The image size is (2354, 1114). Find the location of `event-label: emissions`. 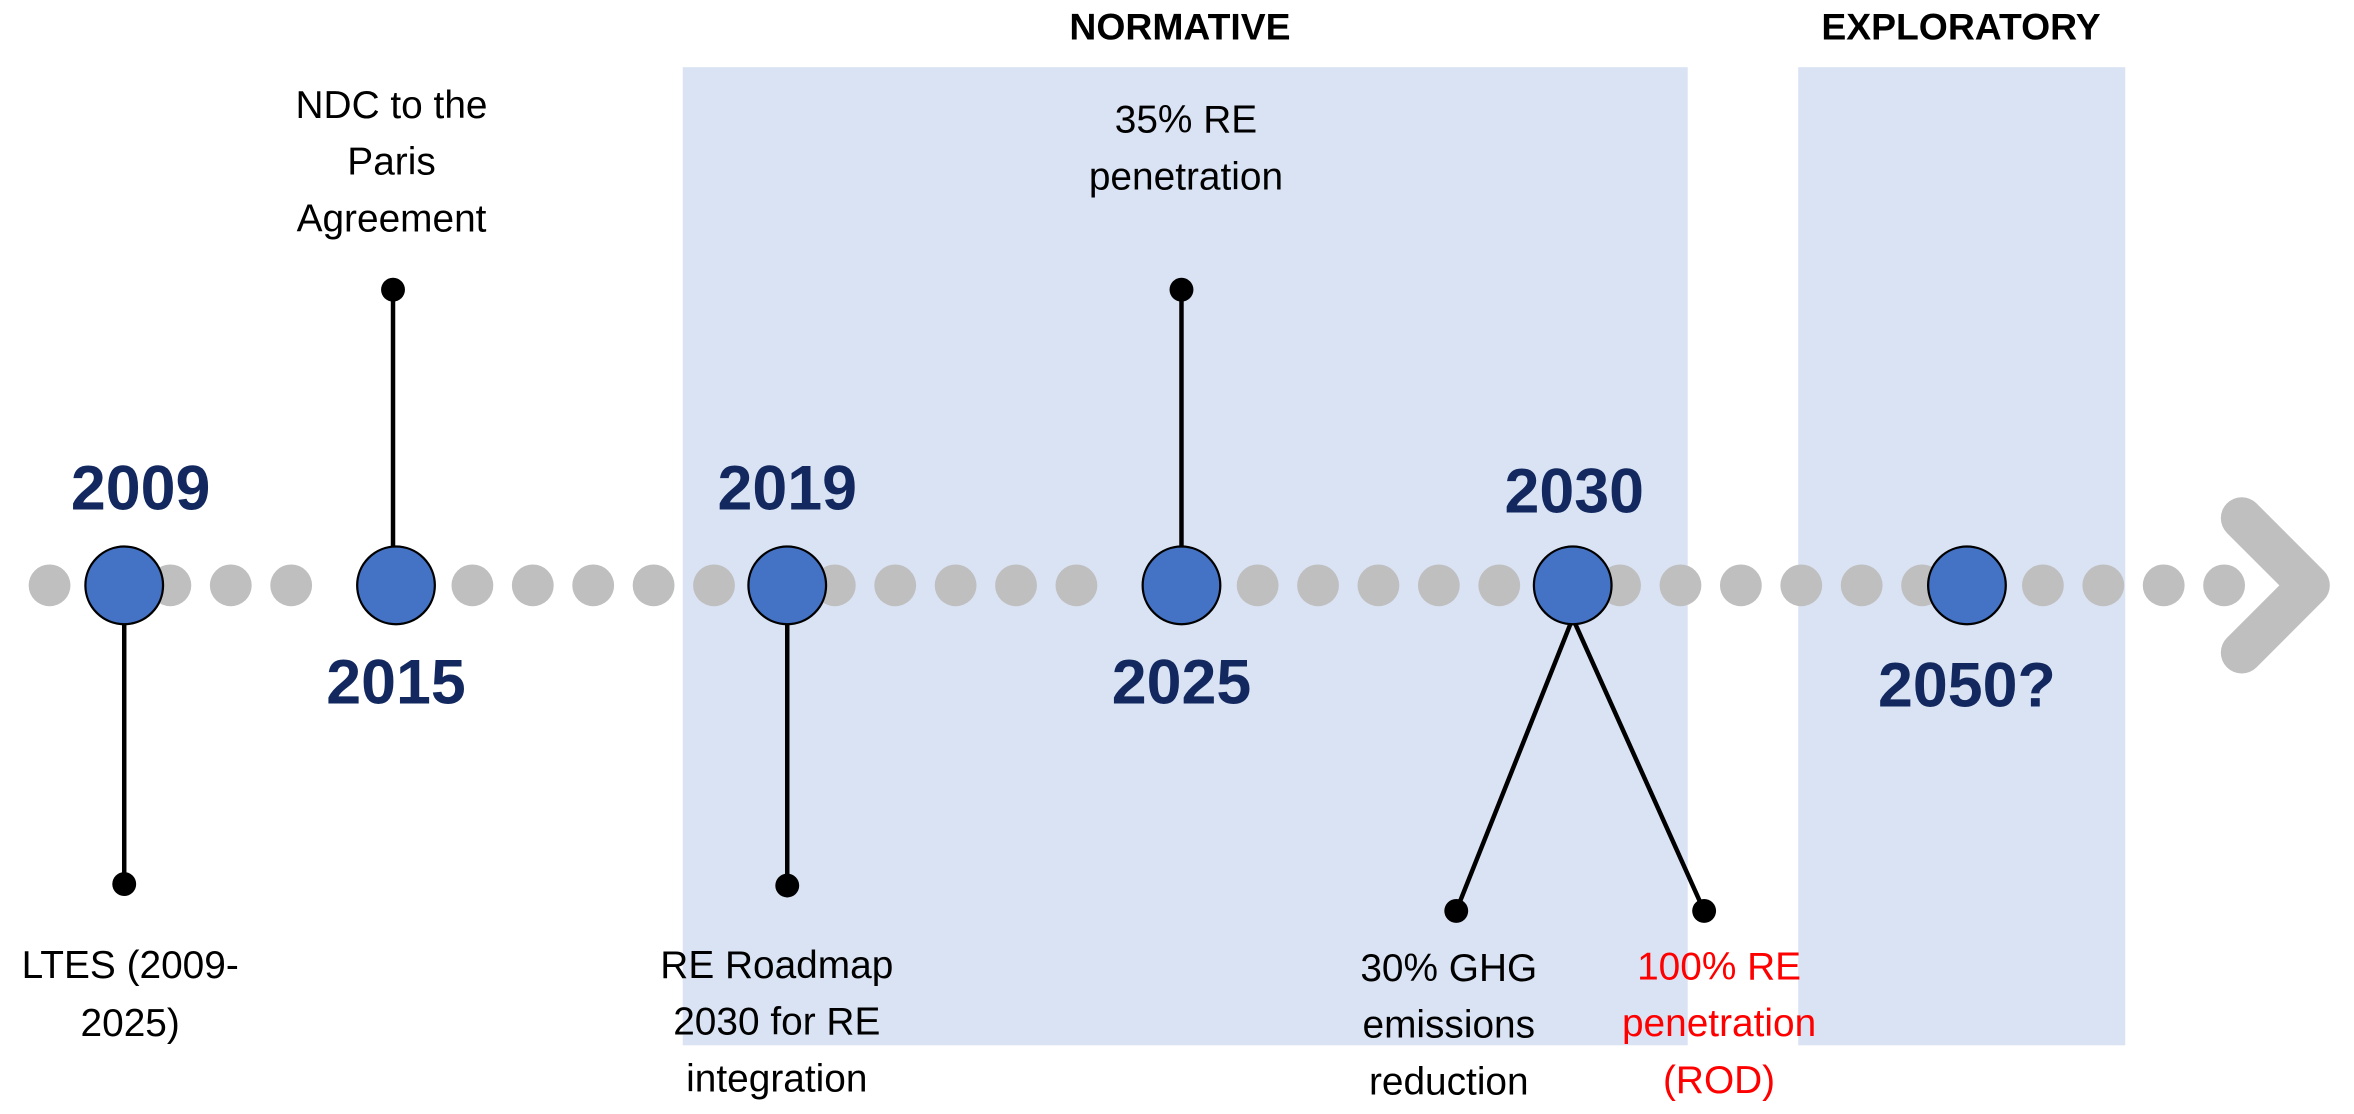

event-label: emissions is located at coordinates (1448, 1025).